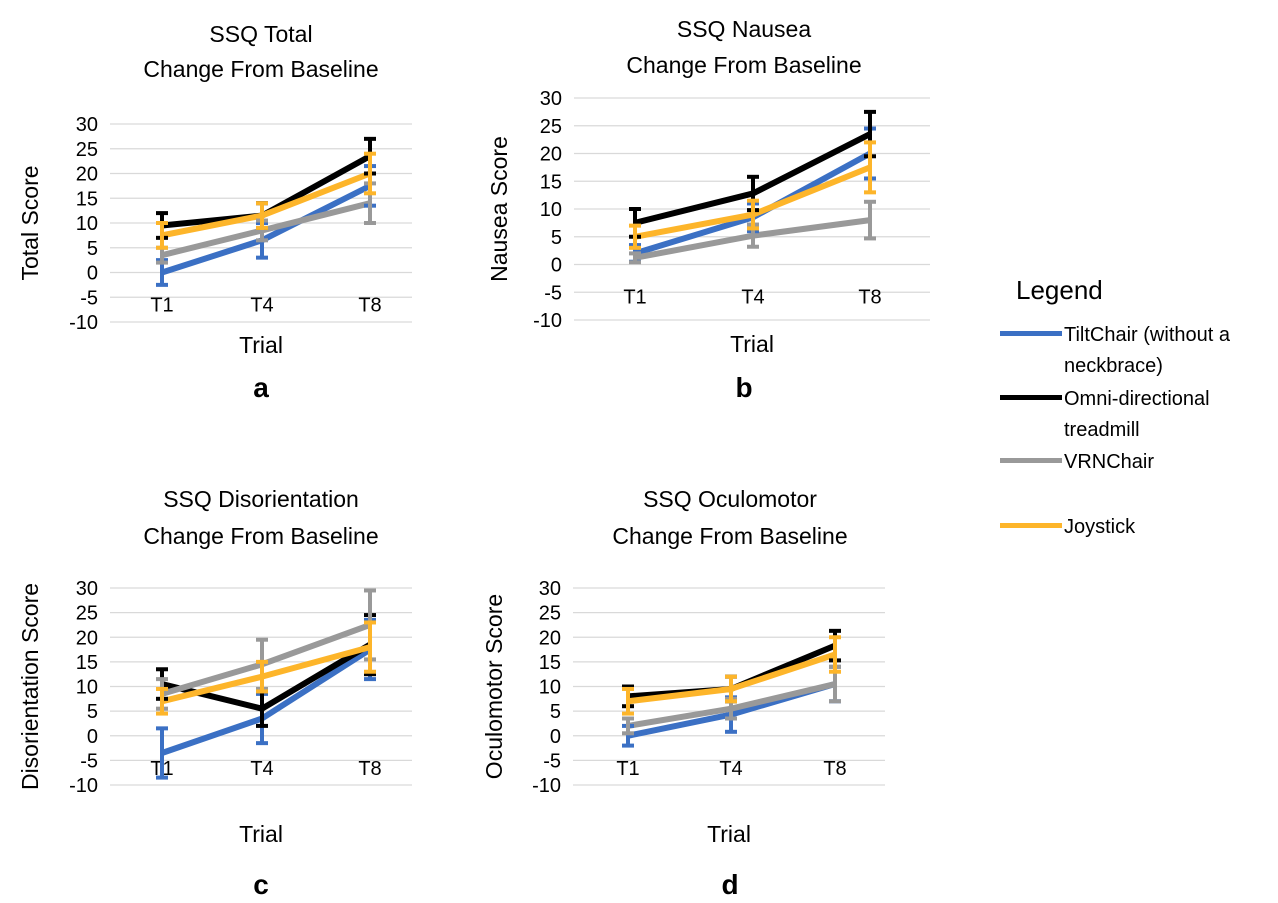 This screenshot has height=903, width=1278. I want to click on panel-letter: b, so click(743, 387).